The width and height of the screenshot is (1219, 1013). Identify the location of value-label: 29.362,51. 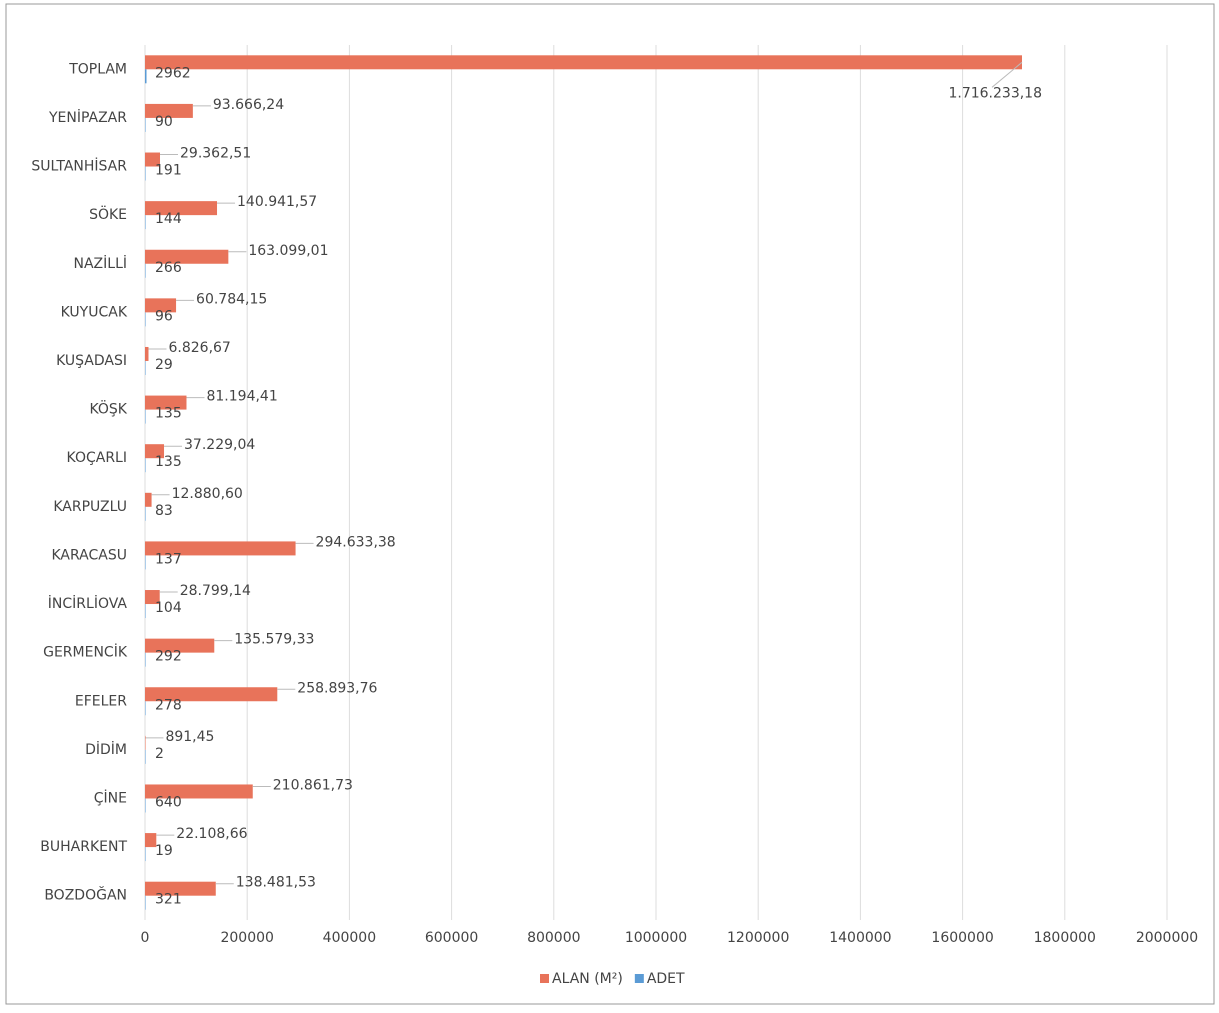
(215, 154).